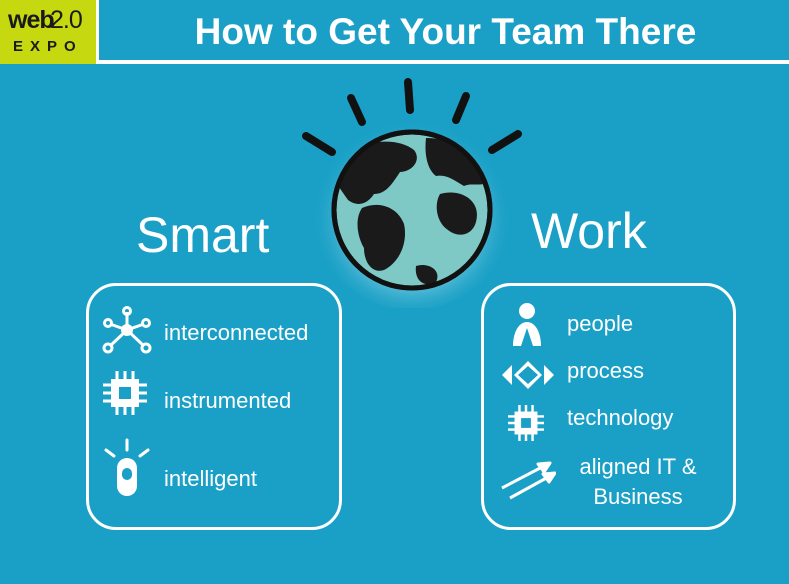 This screenshot has height=584, width=789. Describe the element at coordinates (638, 482) in the screenshot. I see `work-item-aligned: aligned IT & Business` at that location.